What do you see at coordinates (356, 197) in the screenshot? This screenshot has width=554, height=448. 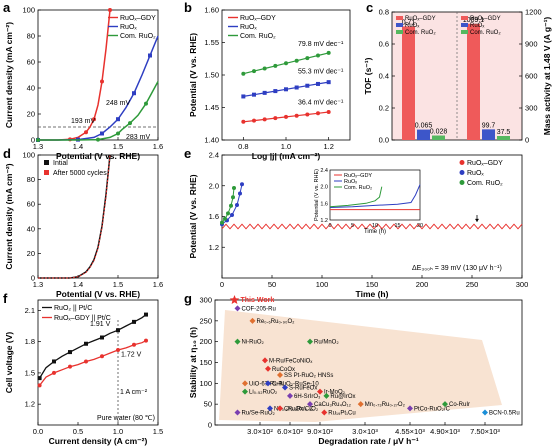 I see `panel-e-inset-line` at bounding box center [356, 197].